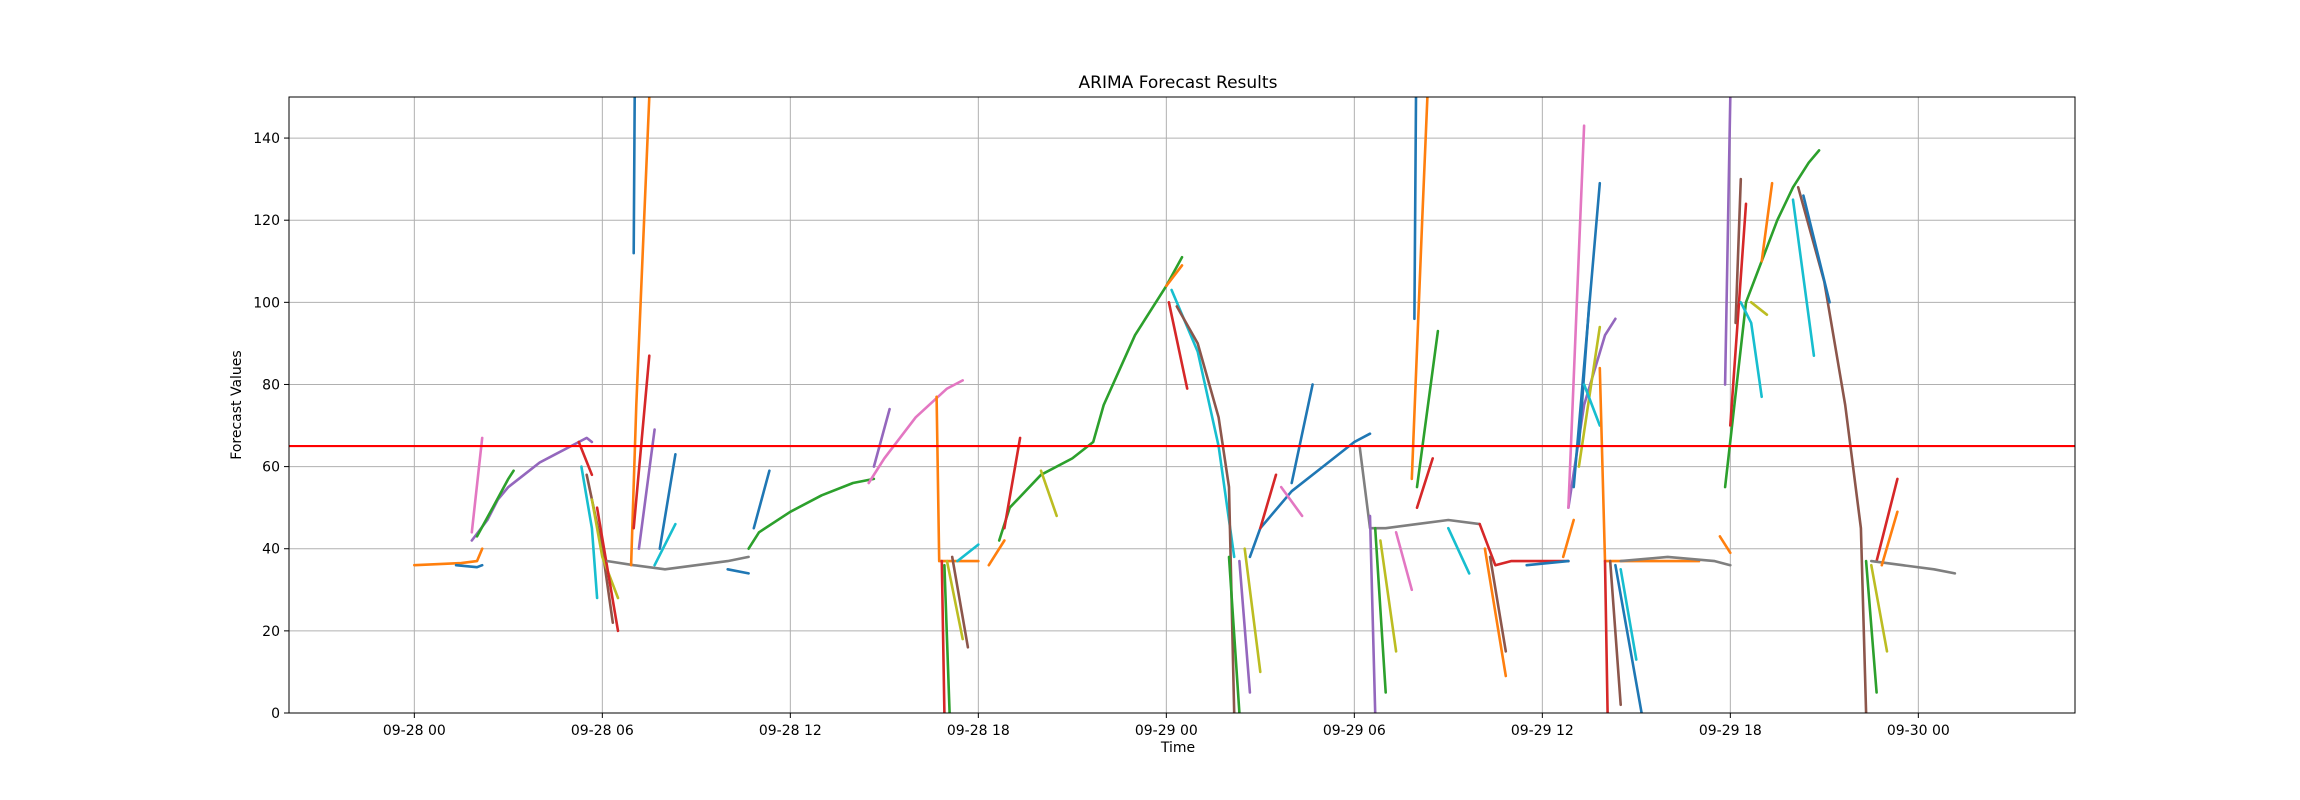  Describe the element at coordinates (237, 404) in the screenshot. I see `y-axis-label: Forecast Values` at that location.